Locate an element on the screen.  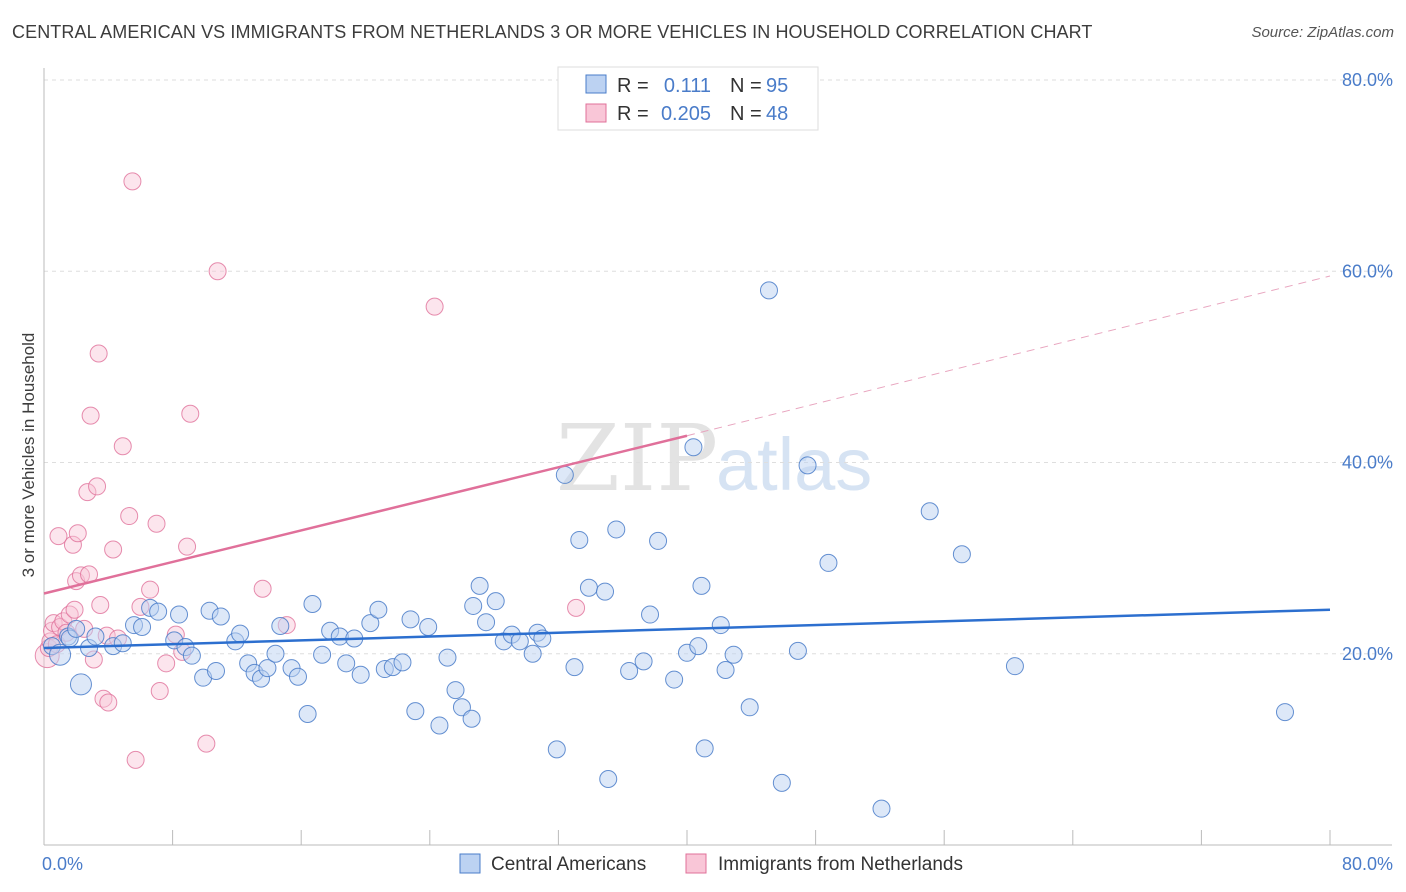
trend-netherlands is located at coordinates (365, 514).